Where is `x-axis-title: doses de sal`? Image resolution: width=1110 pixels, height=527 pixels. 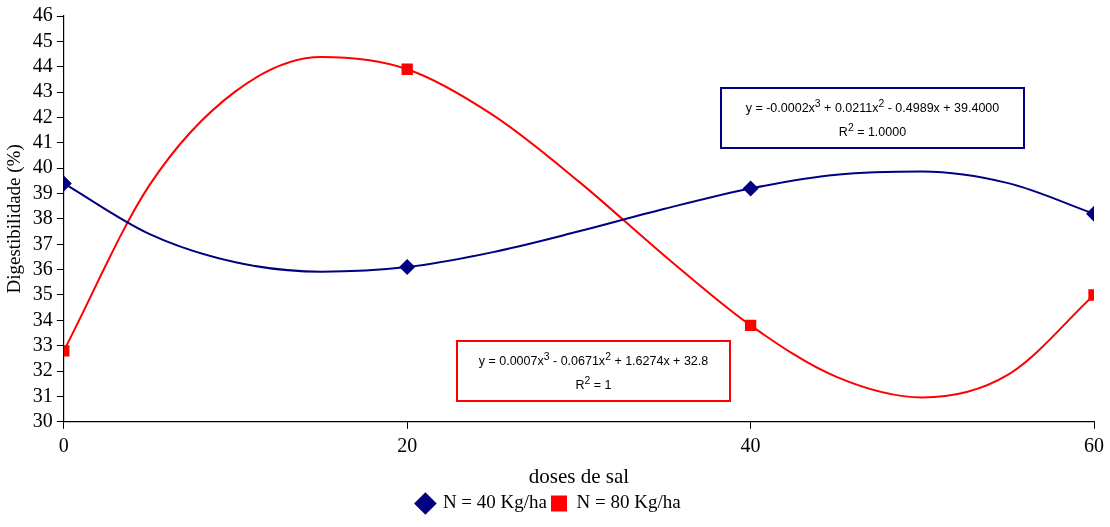
x-axis-title: doses de sal is located at coordinates (579, 475).